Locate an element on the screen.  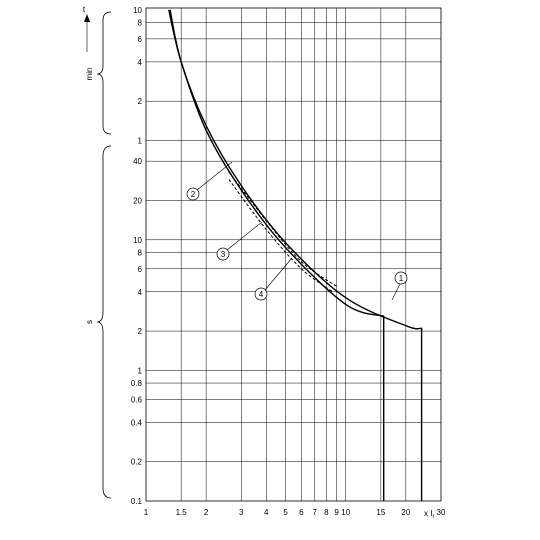
y-tick-labels: 10 8 6 4 2 1 40 20 10 8 6 4 2 1 0.8 0.6 0.4 0.2 0.1 is located at coordinates (137, 256).